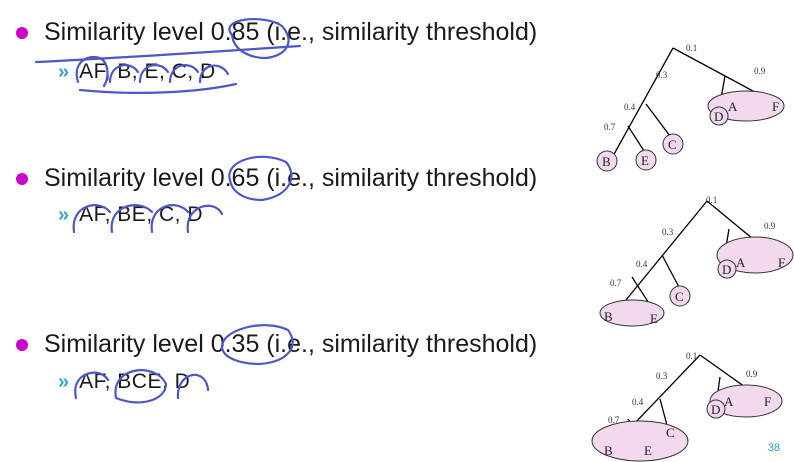 The width and height of the screenshot is (794, 462). Describe the element at coordinates (687, 406) in the screenshot. I see `dendrogram-3: 0.1 0.3 0.9 0.4 0.7 B E C D A F` at that location.